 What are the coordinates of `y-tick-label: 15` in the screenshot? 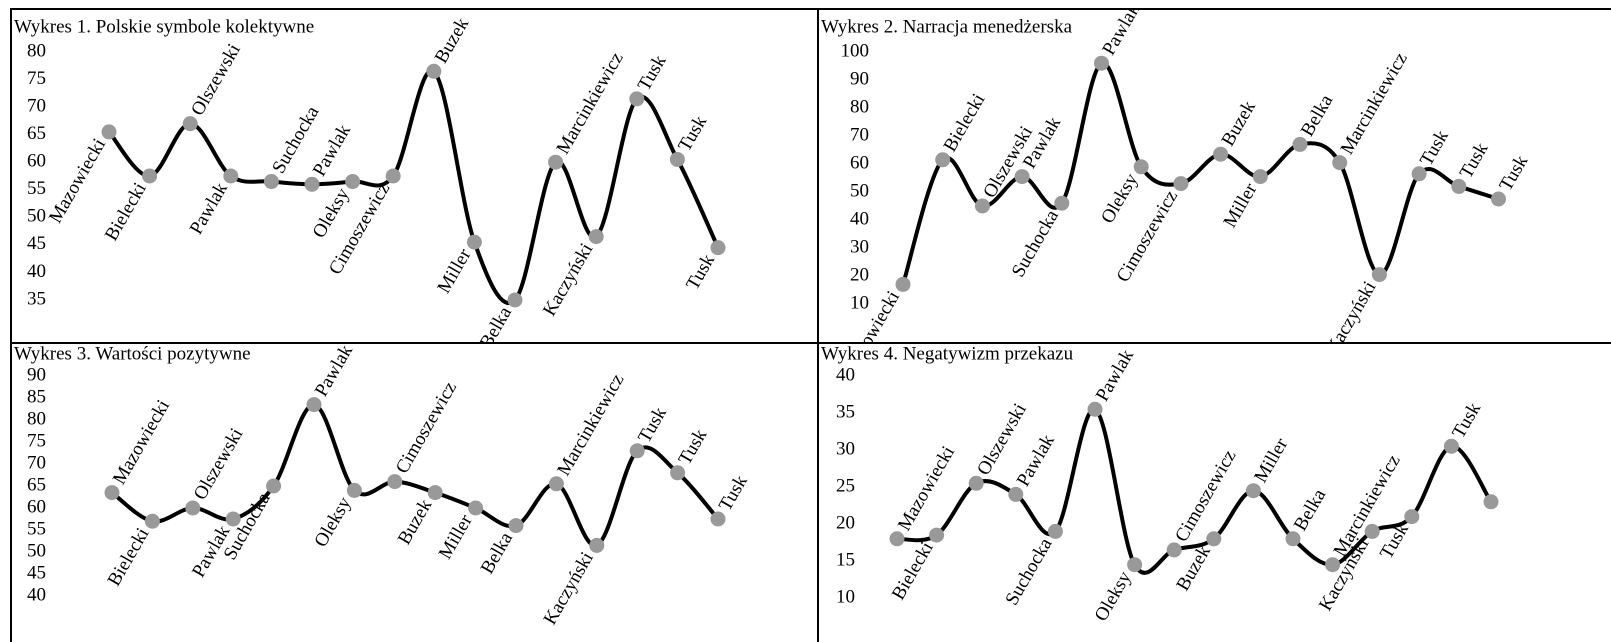 It's located at (845, 559).